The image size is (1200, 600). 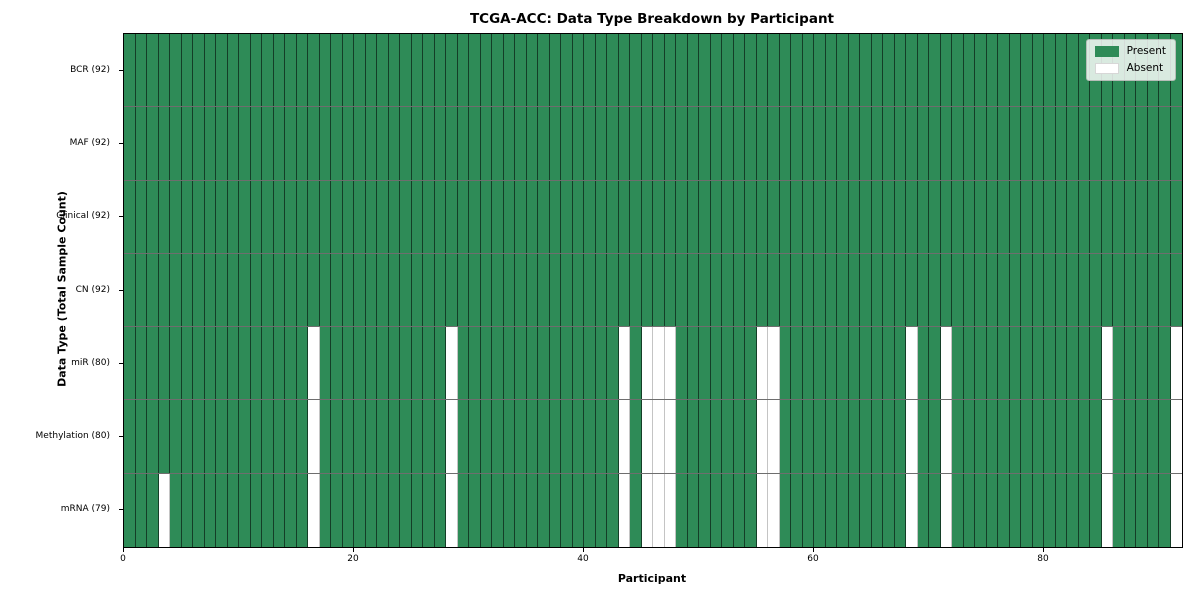 I want to click on y-tick-label-Methylation: Methylation (80), so click(x=72, y=436).